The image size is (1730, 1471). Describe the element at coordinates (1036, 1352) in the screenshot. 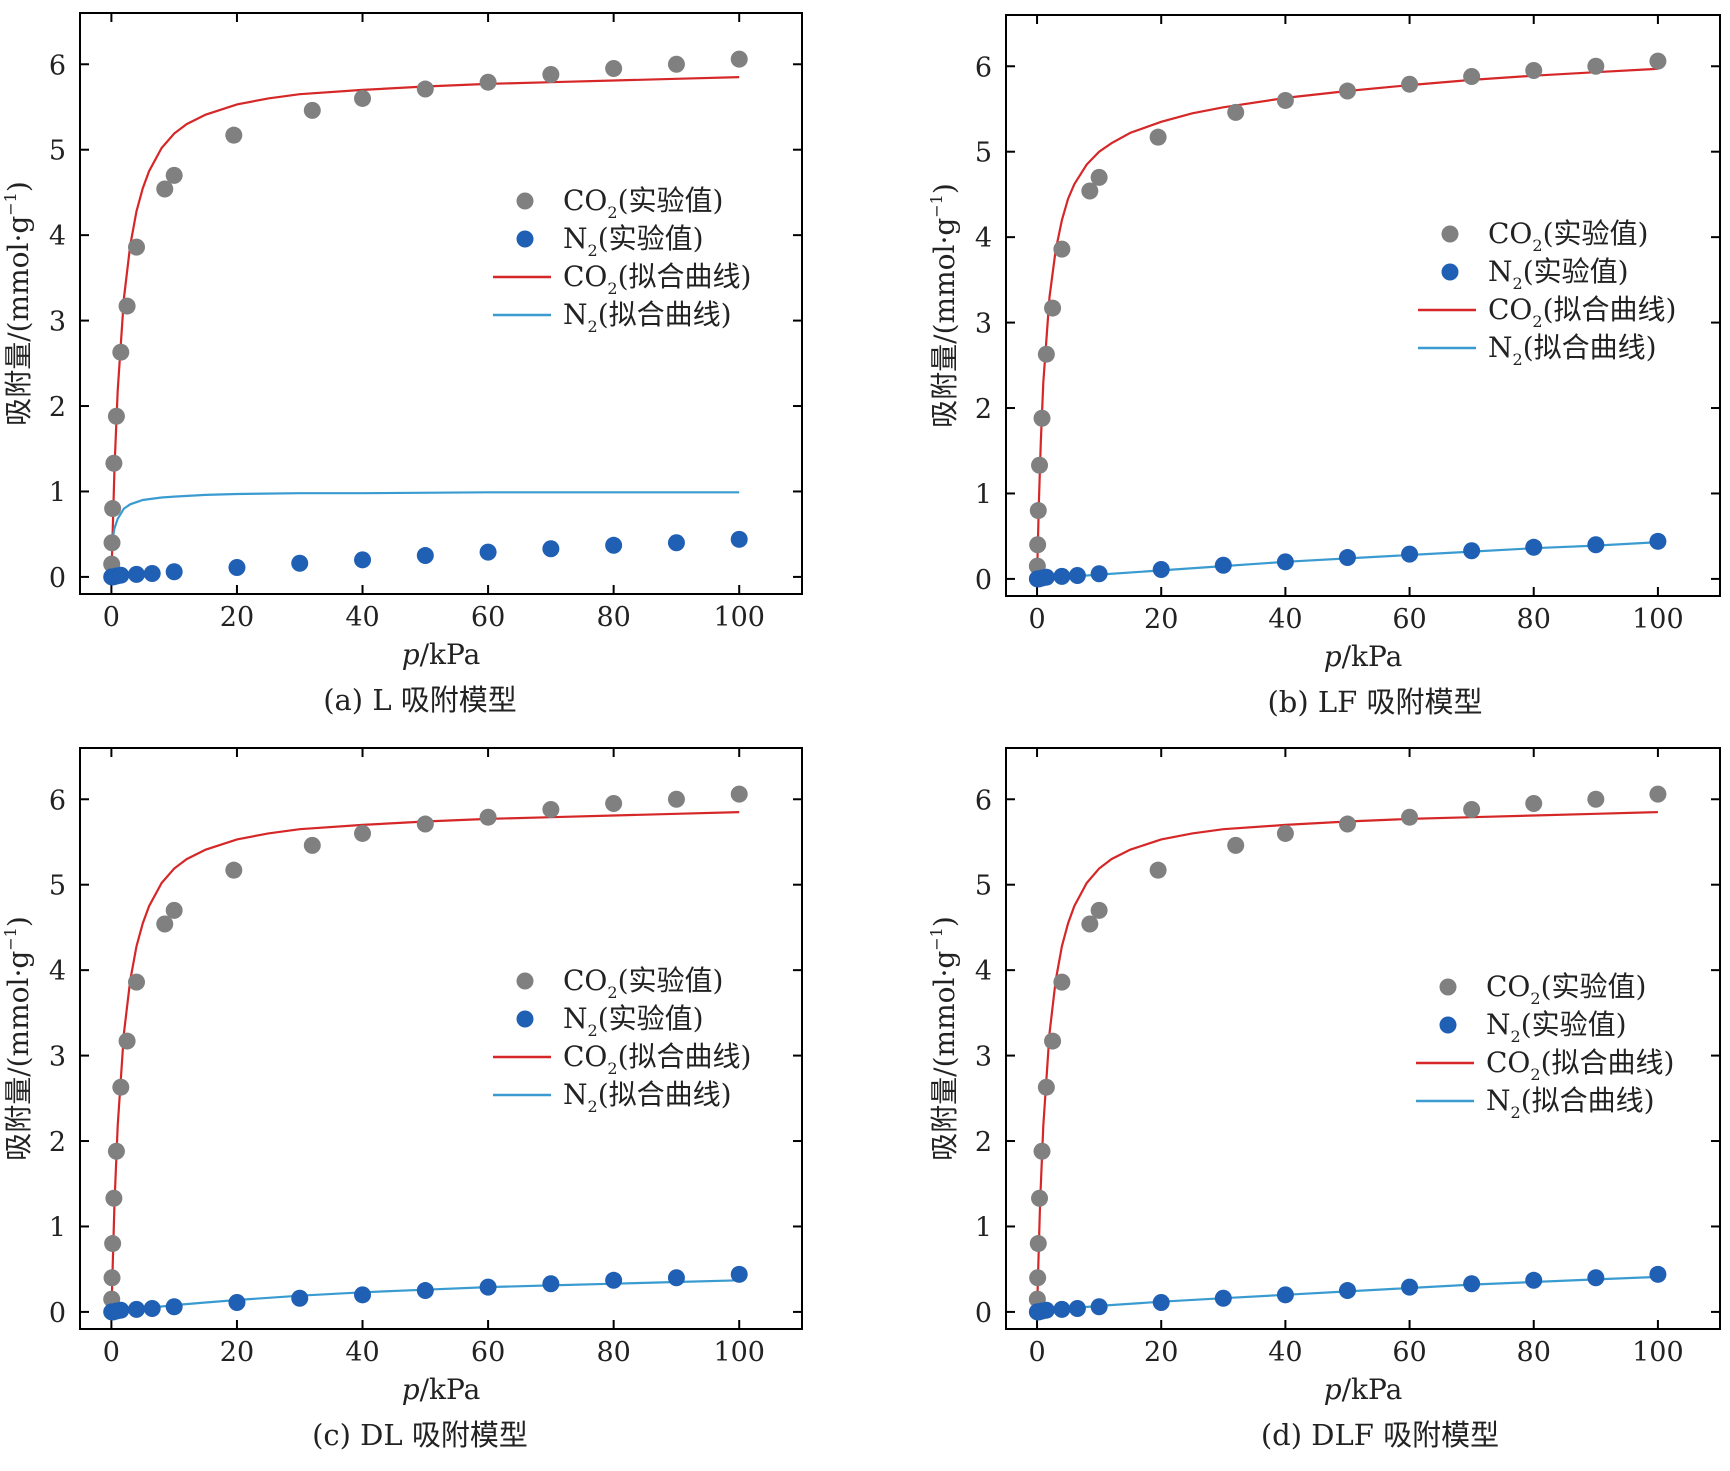

I see `x-tick-label: 0` at that location.